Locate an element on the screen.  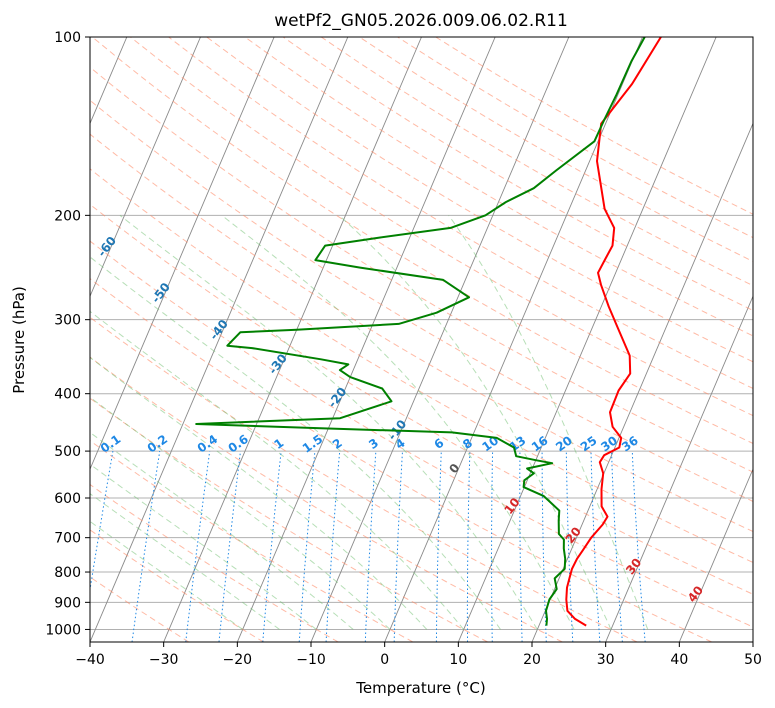
mixing-ratio-label: 3 is located at coordinates (373, 444).